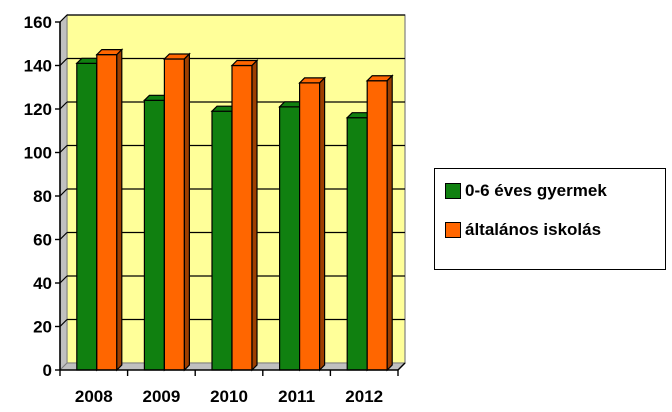 Image resolution: width=672 pixels, height=412 pixels. What do you see at coordinates (42, 327) in the screenshot?
I see `y-tick-label-20: 20` at bounding box center [42, 327].